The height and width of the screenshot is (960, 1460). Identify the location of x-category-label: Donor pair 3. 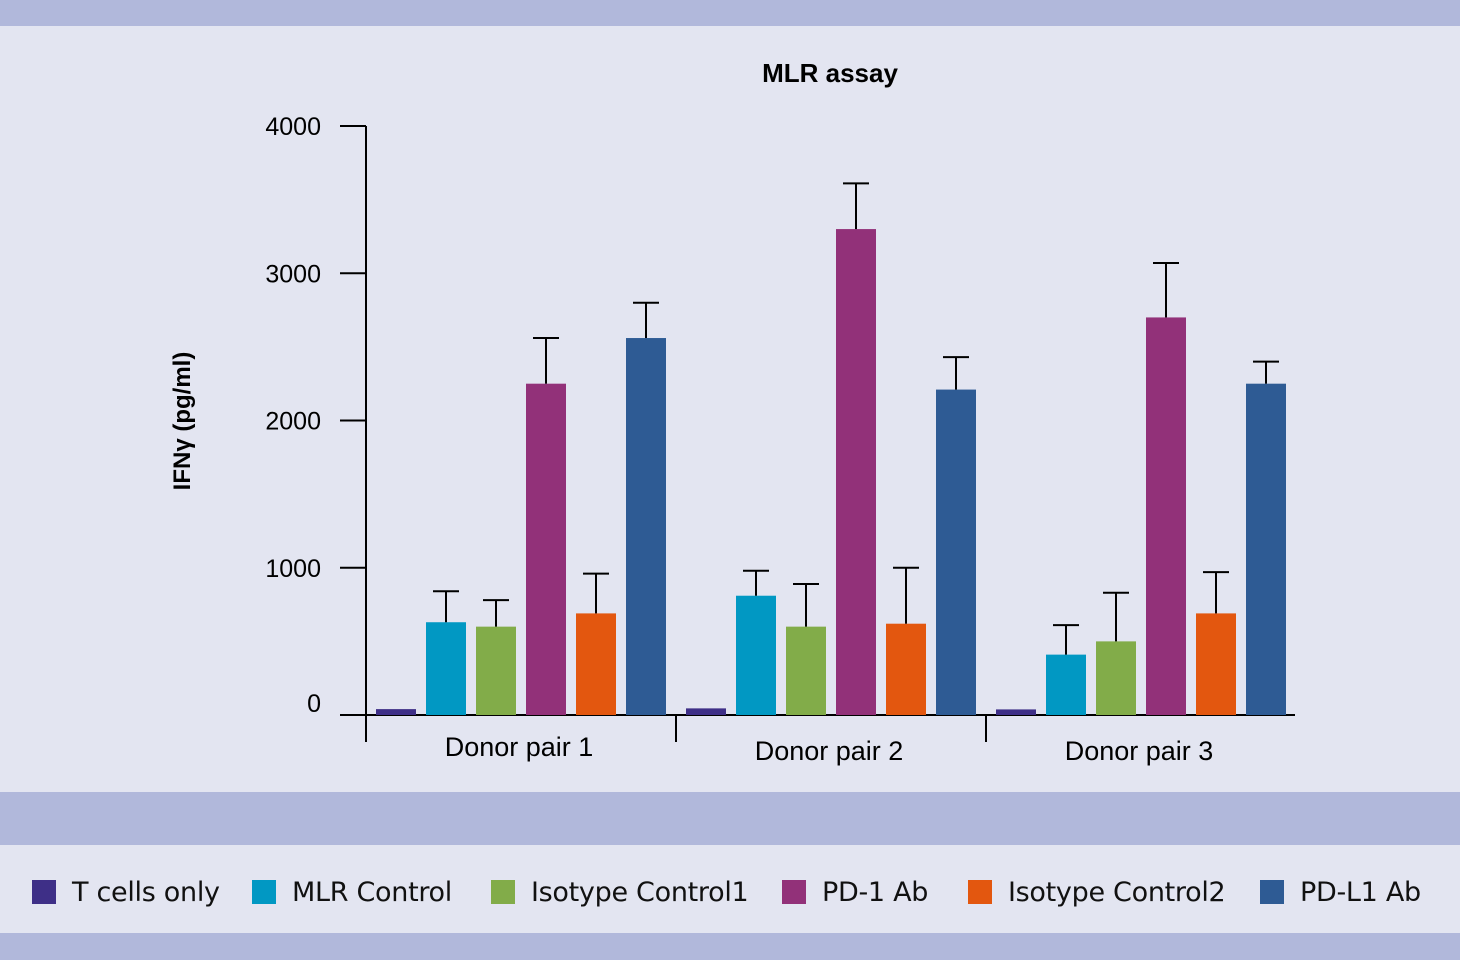
(1139, 751).